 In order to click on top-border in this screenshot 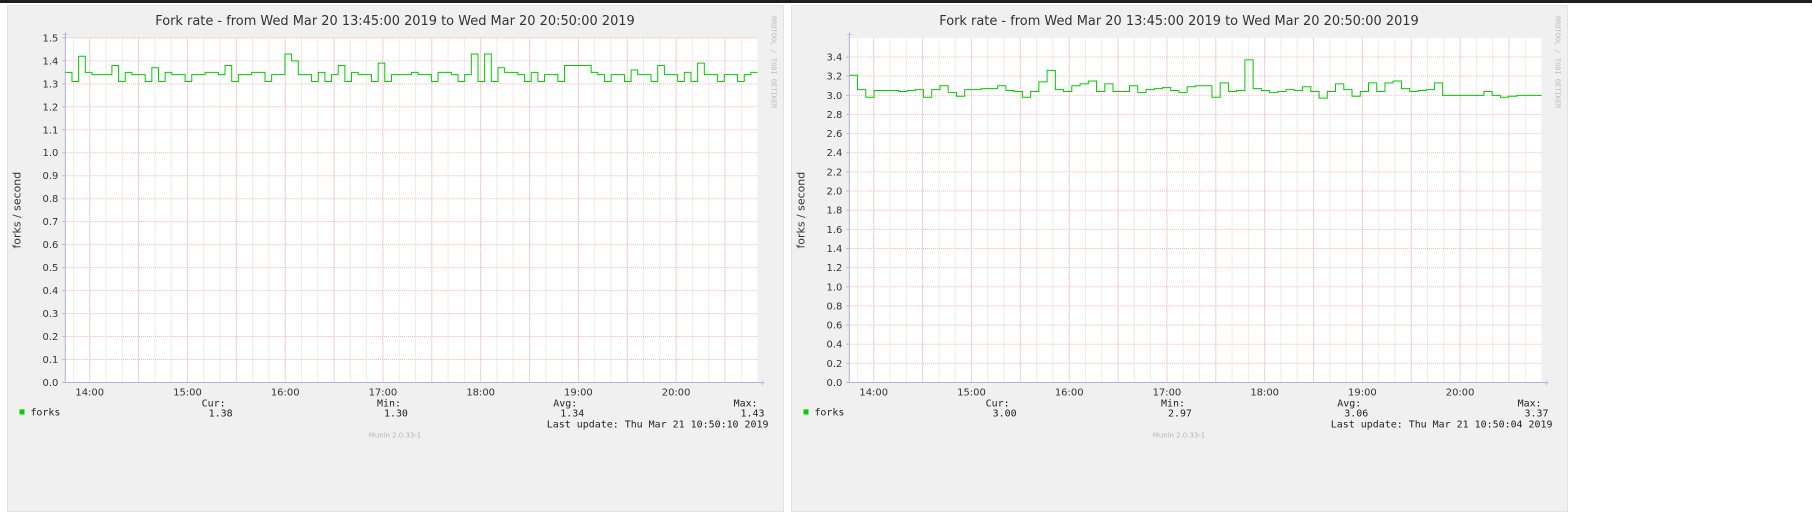, I will do `click(906, 1)`.